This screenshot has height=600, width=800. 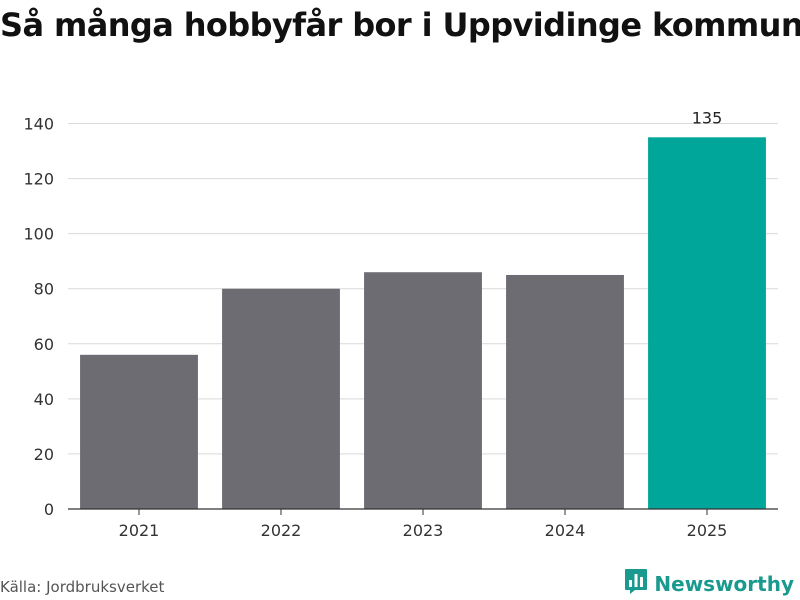 What do you see at coordinates (44, 399) in the screenshot?
I see `y-tick-label: 40` at bounding box center [44, 399].